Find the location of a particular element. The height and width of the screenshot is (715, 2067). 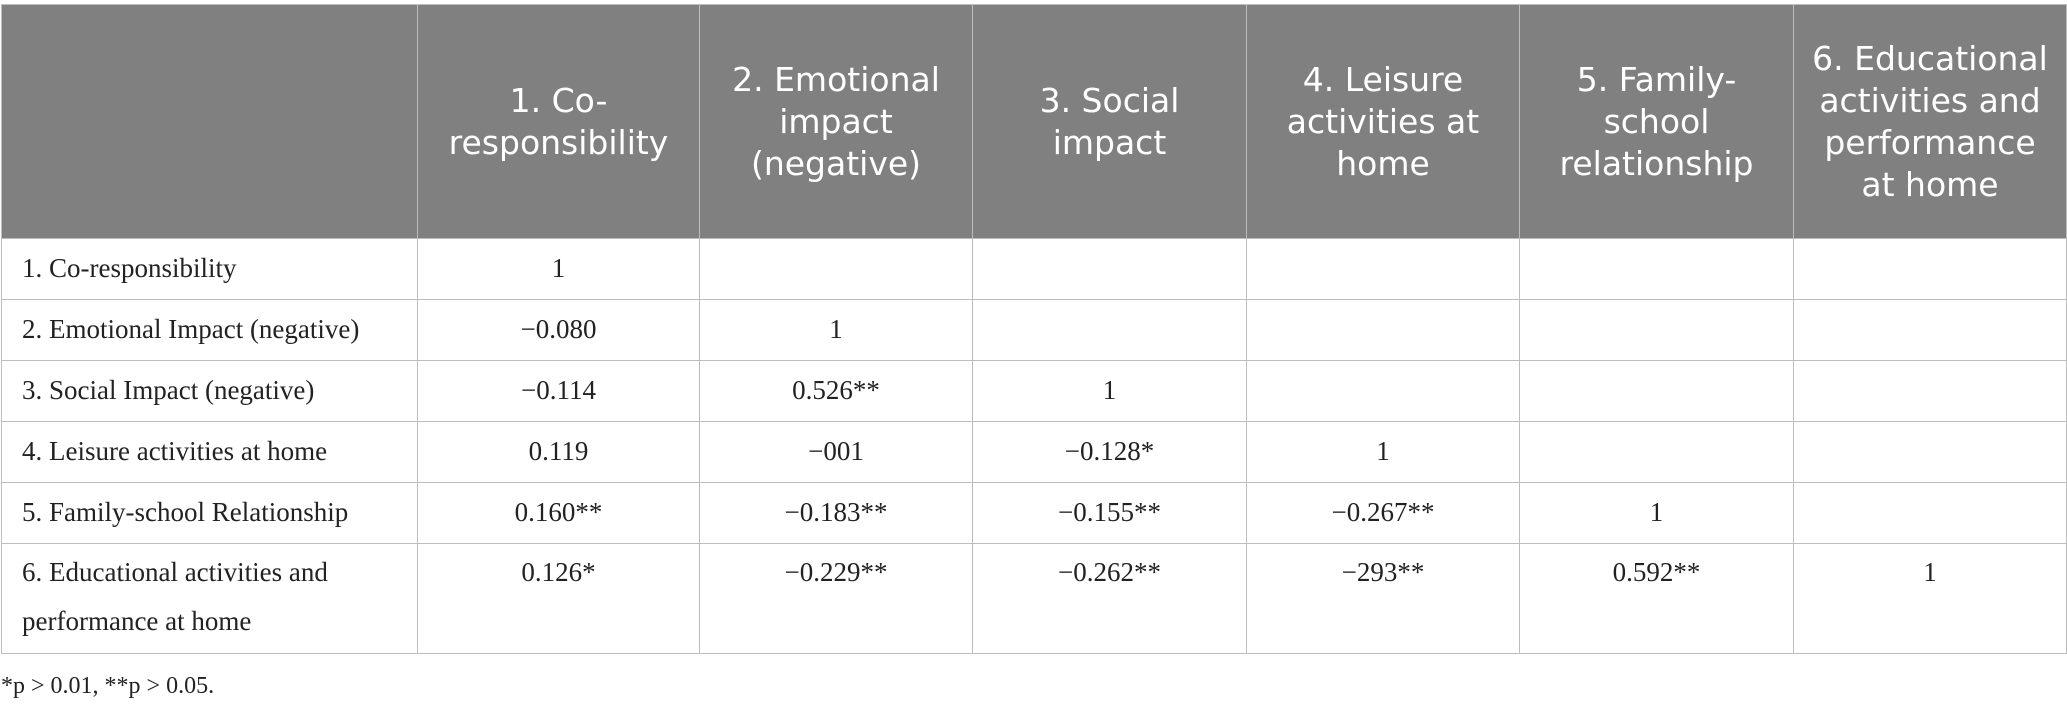

table-row: 1. Co-responsibility 1 is located at coordinates (1034, 269).